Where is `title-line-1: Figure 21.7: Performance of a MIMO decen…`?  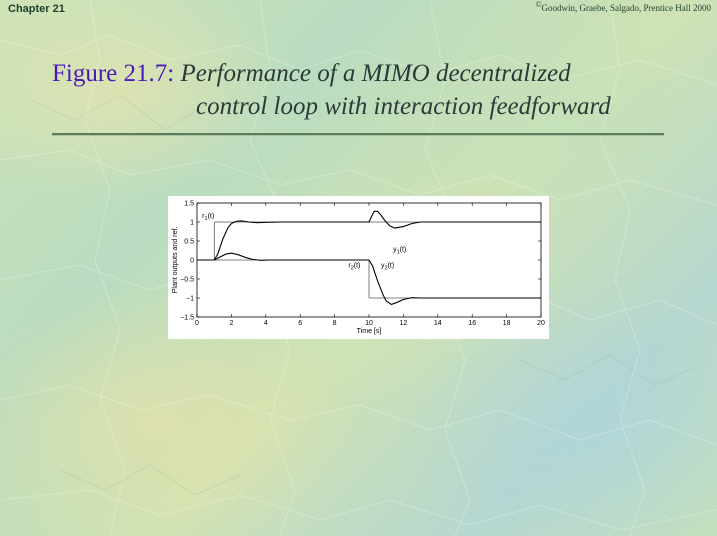
title-line-1: Figure 21.7: Performance of a MIMO decen… is located at coordinates (331, 73).